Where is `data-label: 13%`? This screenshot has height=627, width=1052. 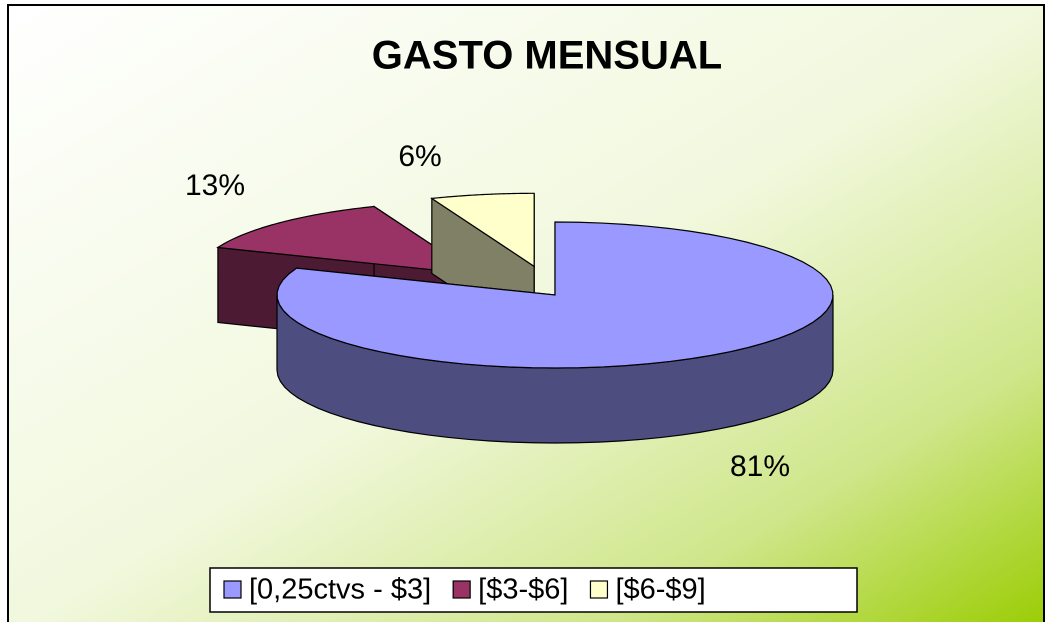
data-label: 13% is located at coordinates (215, 185).